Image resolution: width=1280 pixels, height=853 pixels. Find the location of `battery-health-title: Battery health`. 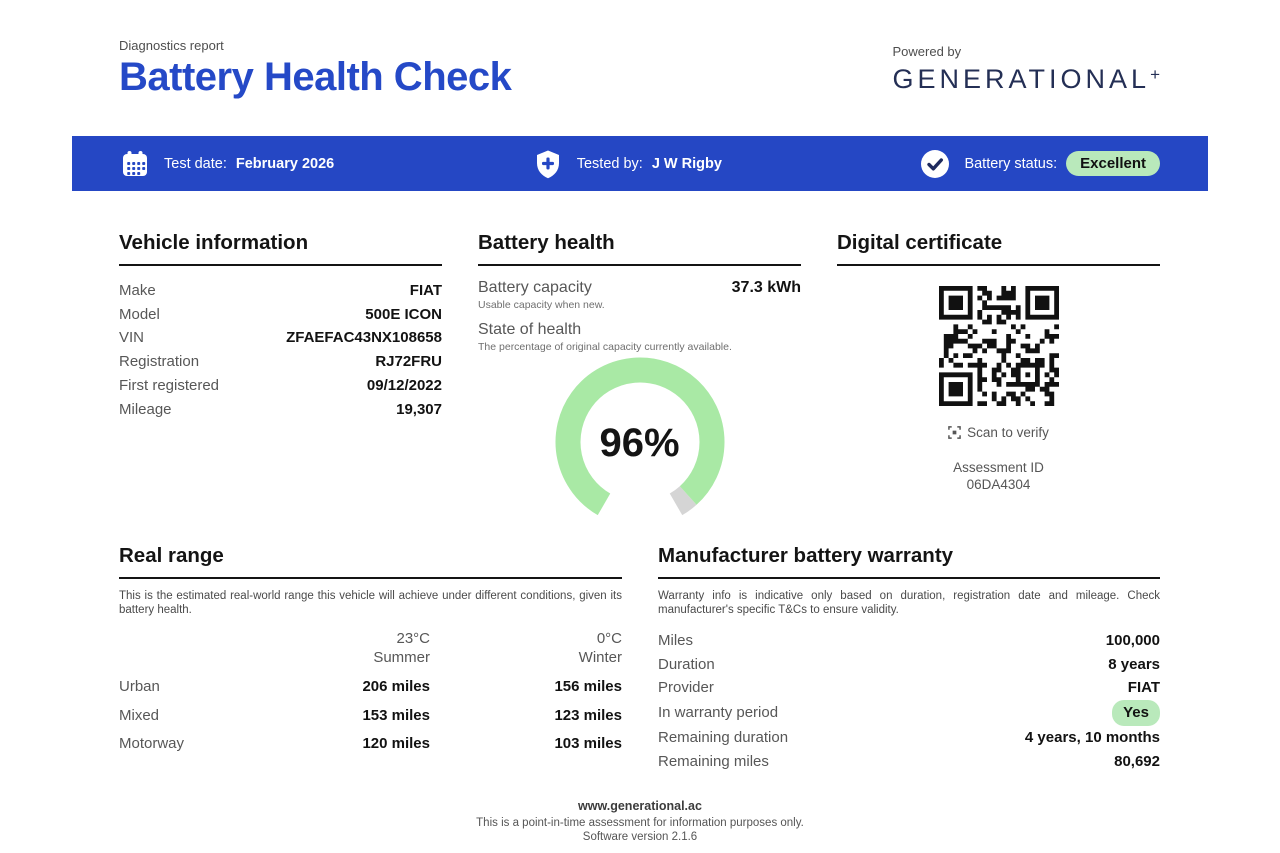

battery-health-title: Battery health is located at coordinates (639, 248).